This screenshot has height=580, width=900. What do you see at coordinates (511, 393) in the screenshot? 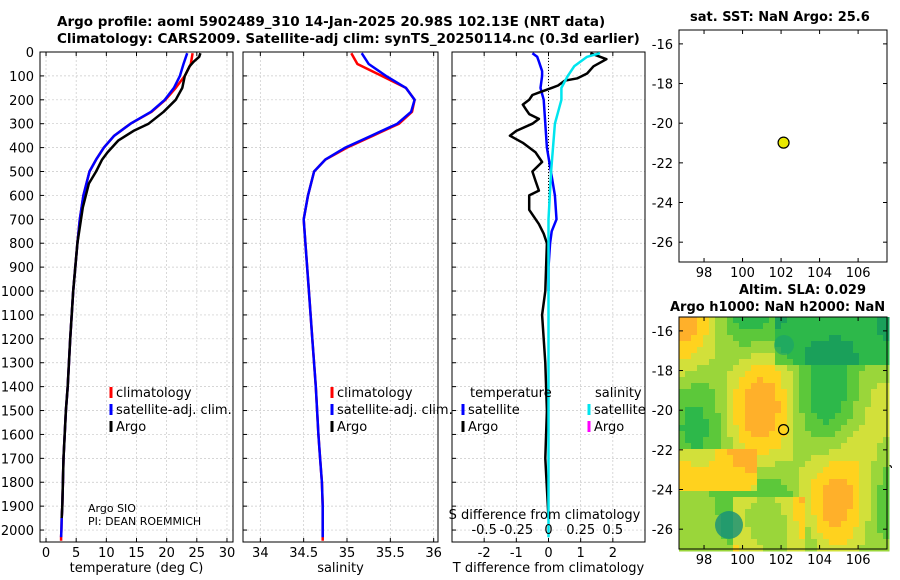
I see `tdiff-legend-title: temperature` at bounding box center [511, 393].